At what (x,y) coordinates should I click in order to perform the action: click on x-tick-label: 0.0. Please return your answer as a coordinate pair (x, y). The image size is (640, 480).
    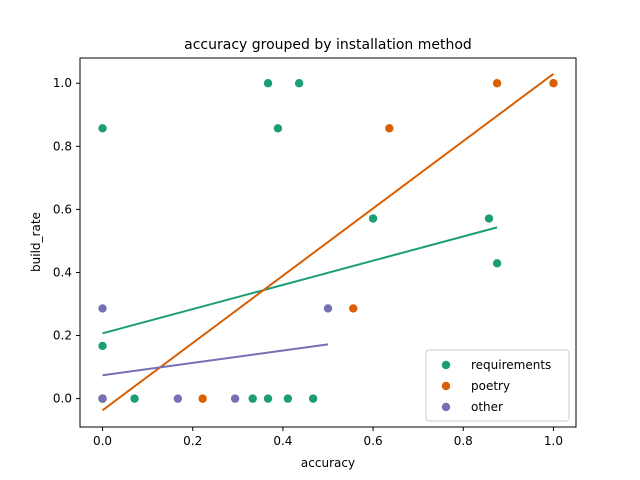
    Looking at the image, I should click on (102, 441).